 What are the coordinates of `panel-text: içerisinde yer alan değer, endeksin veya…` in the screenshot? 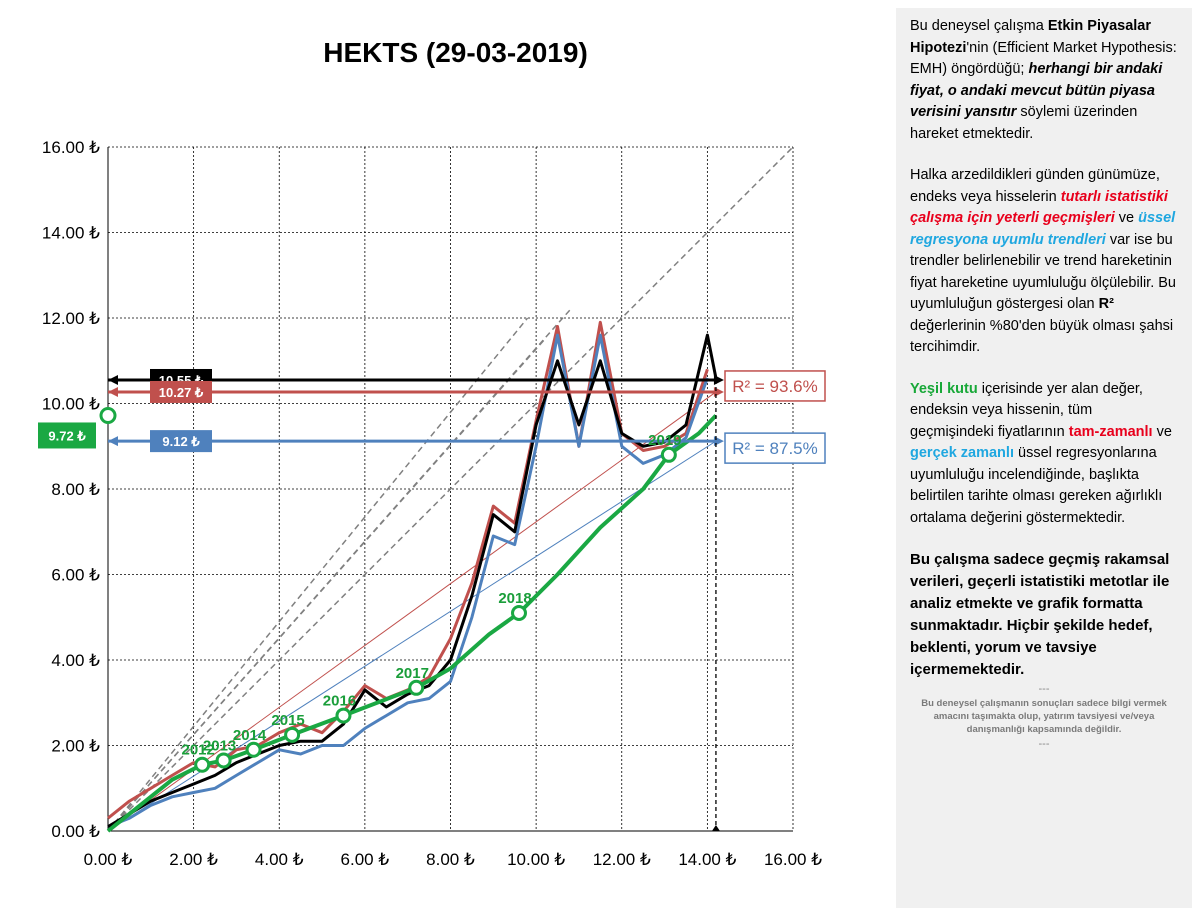 It's located at (1026, 410).